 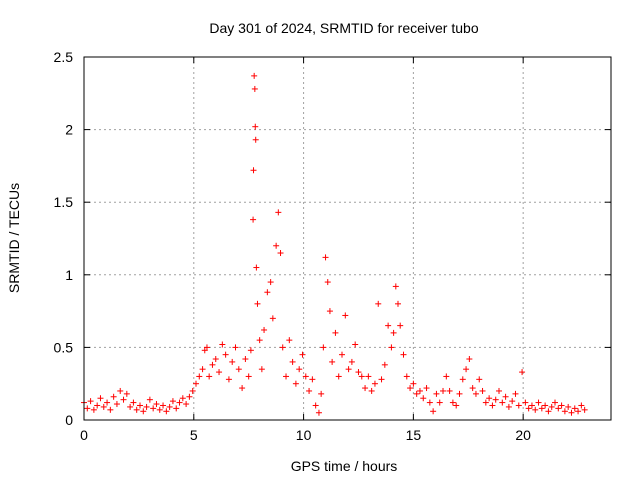 I want to click on y-tick-label: 1, so click(x=69, y=275).